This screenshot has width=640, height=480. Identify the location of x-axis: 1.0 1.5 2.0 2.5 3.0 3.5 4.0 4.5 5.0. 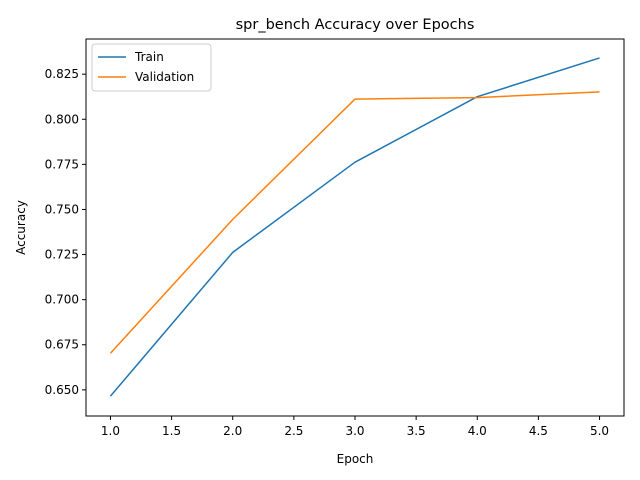
(355, 427).